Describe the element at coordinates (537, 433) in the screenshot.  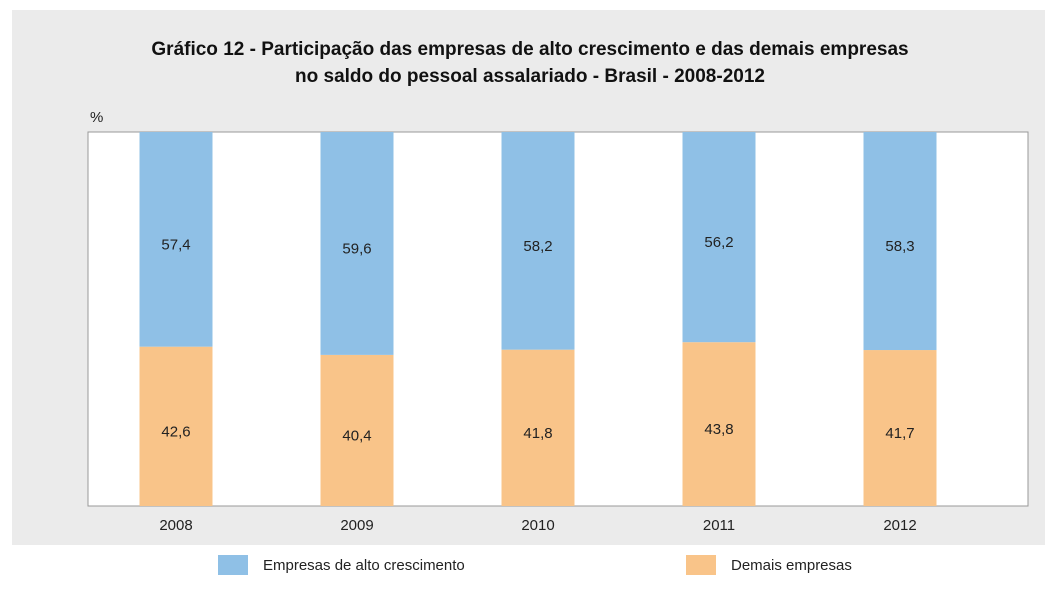
I see `data-label: 41,8` at that location.